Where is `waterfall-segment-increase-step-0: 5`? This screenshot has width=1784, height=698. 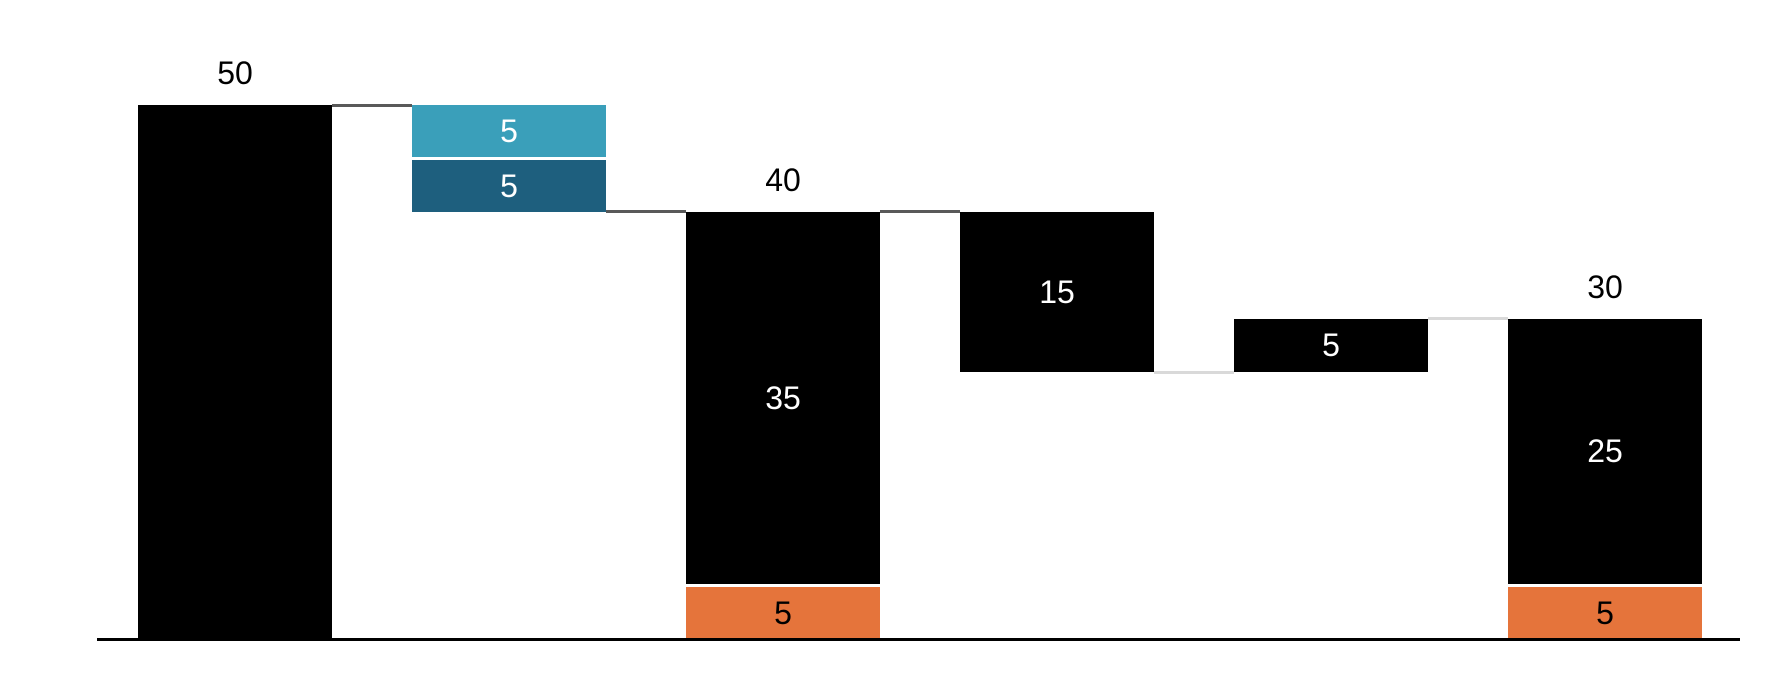 waterfall-segment-increase-step-0: 5 is located at coordinates (1331, 345).